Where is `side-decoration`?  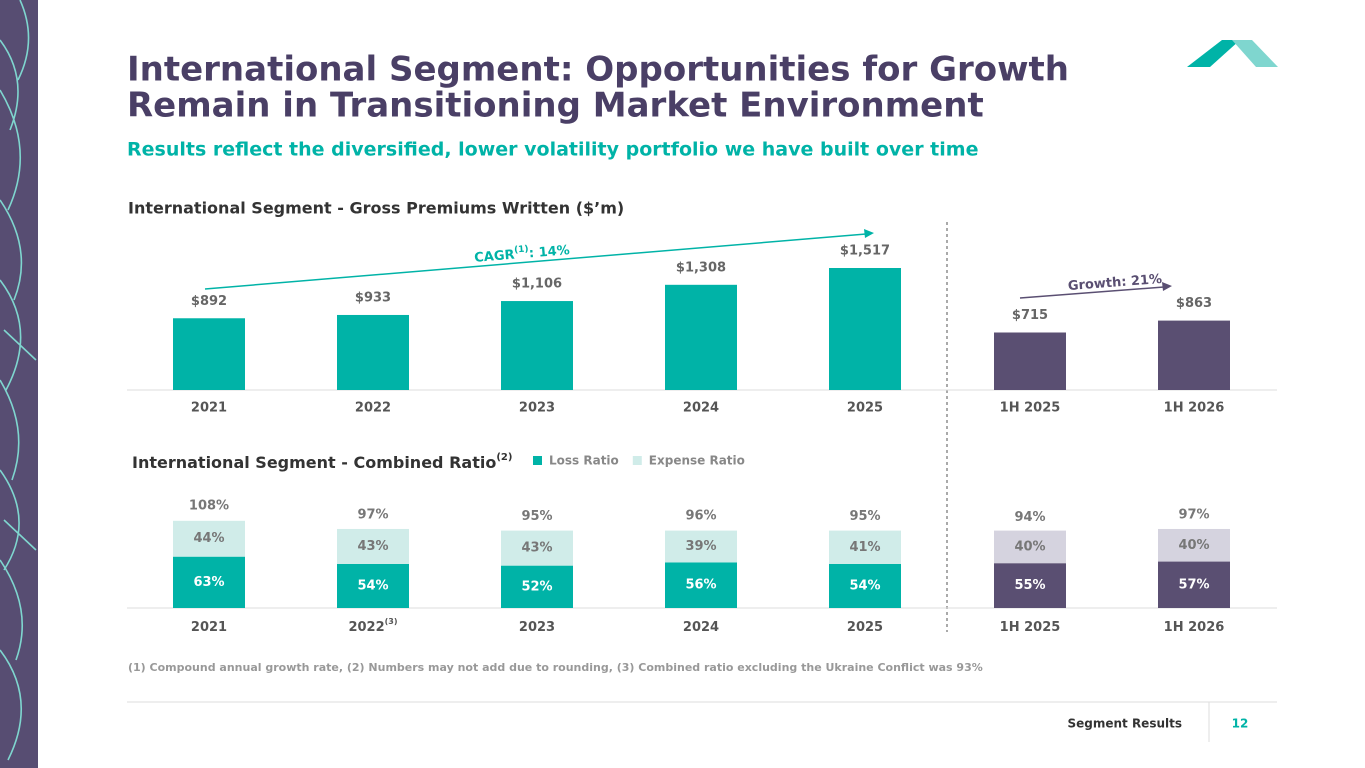
side-decoration is located at coordinates (19, 384).